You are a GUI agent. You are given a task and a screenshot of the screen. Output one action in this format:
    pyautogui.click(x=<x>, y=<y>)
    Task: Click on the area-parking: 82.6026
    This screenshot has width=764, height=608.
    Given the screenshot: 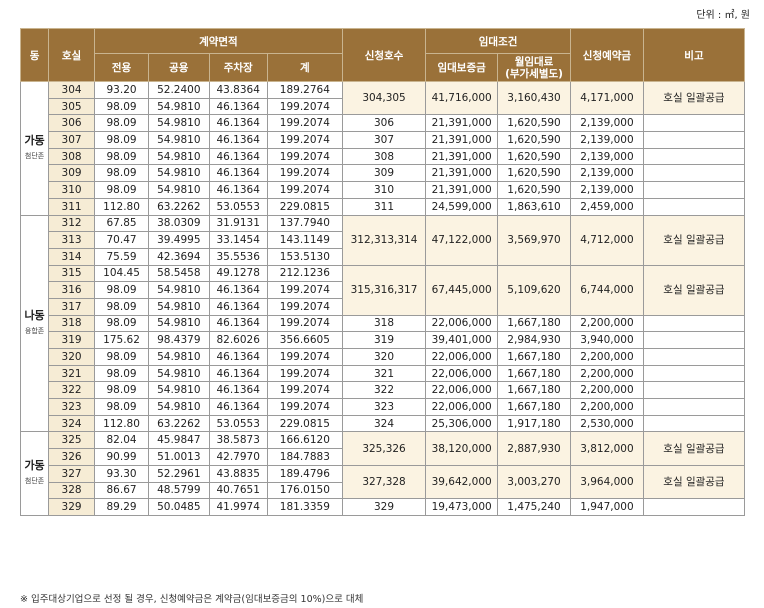 What is the action you would take?
    pyautogui.click(x=238, y=340)
    